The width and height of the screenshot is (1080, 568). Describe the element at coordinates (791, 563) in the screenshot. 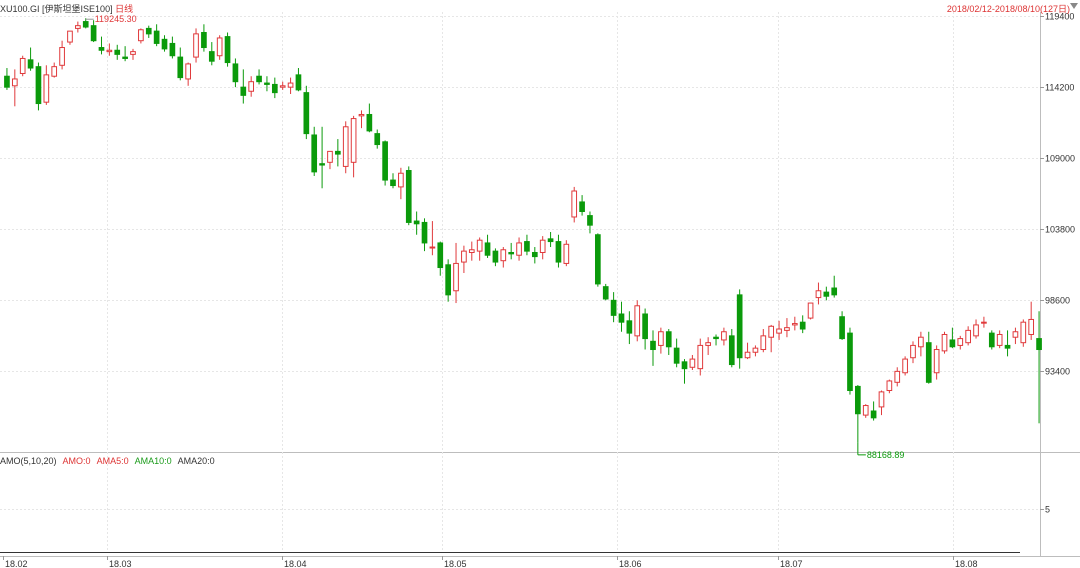

I see `x-tick-label: 18.07` at that location.